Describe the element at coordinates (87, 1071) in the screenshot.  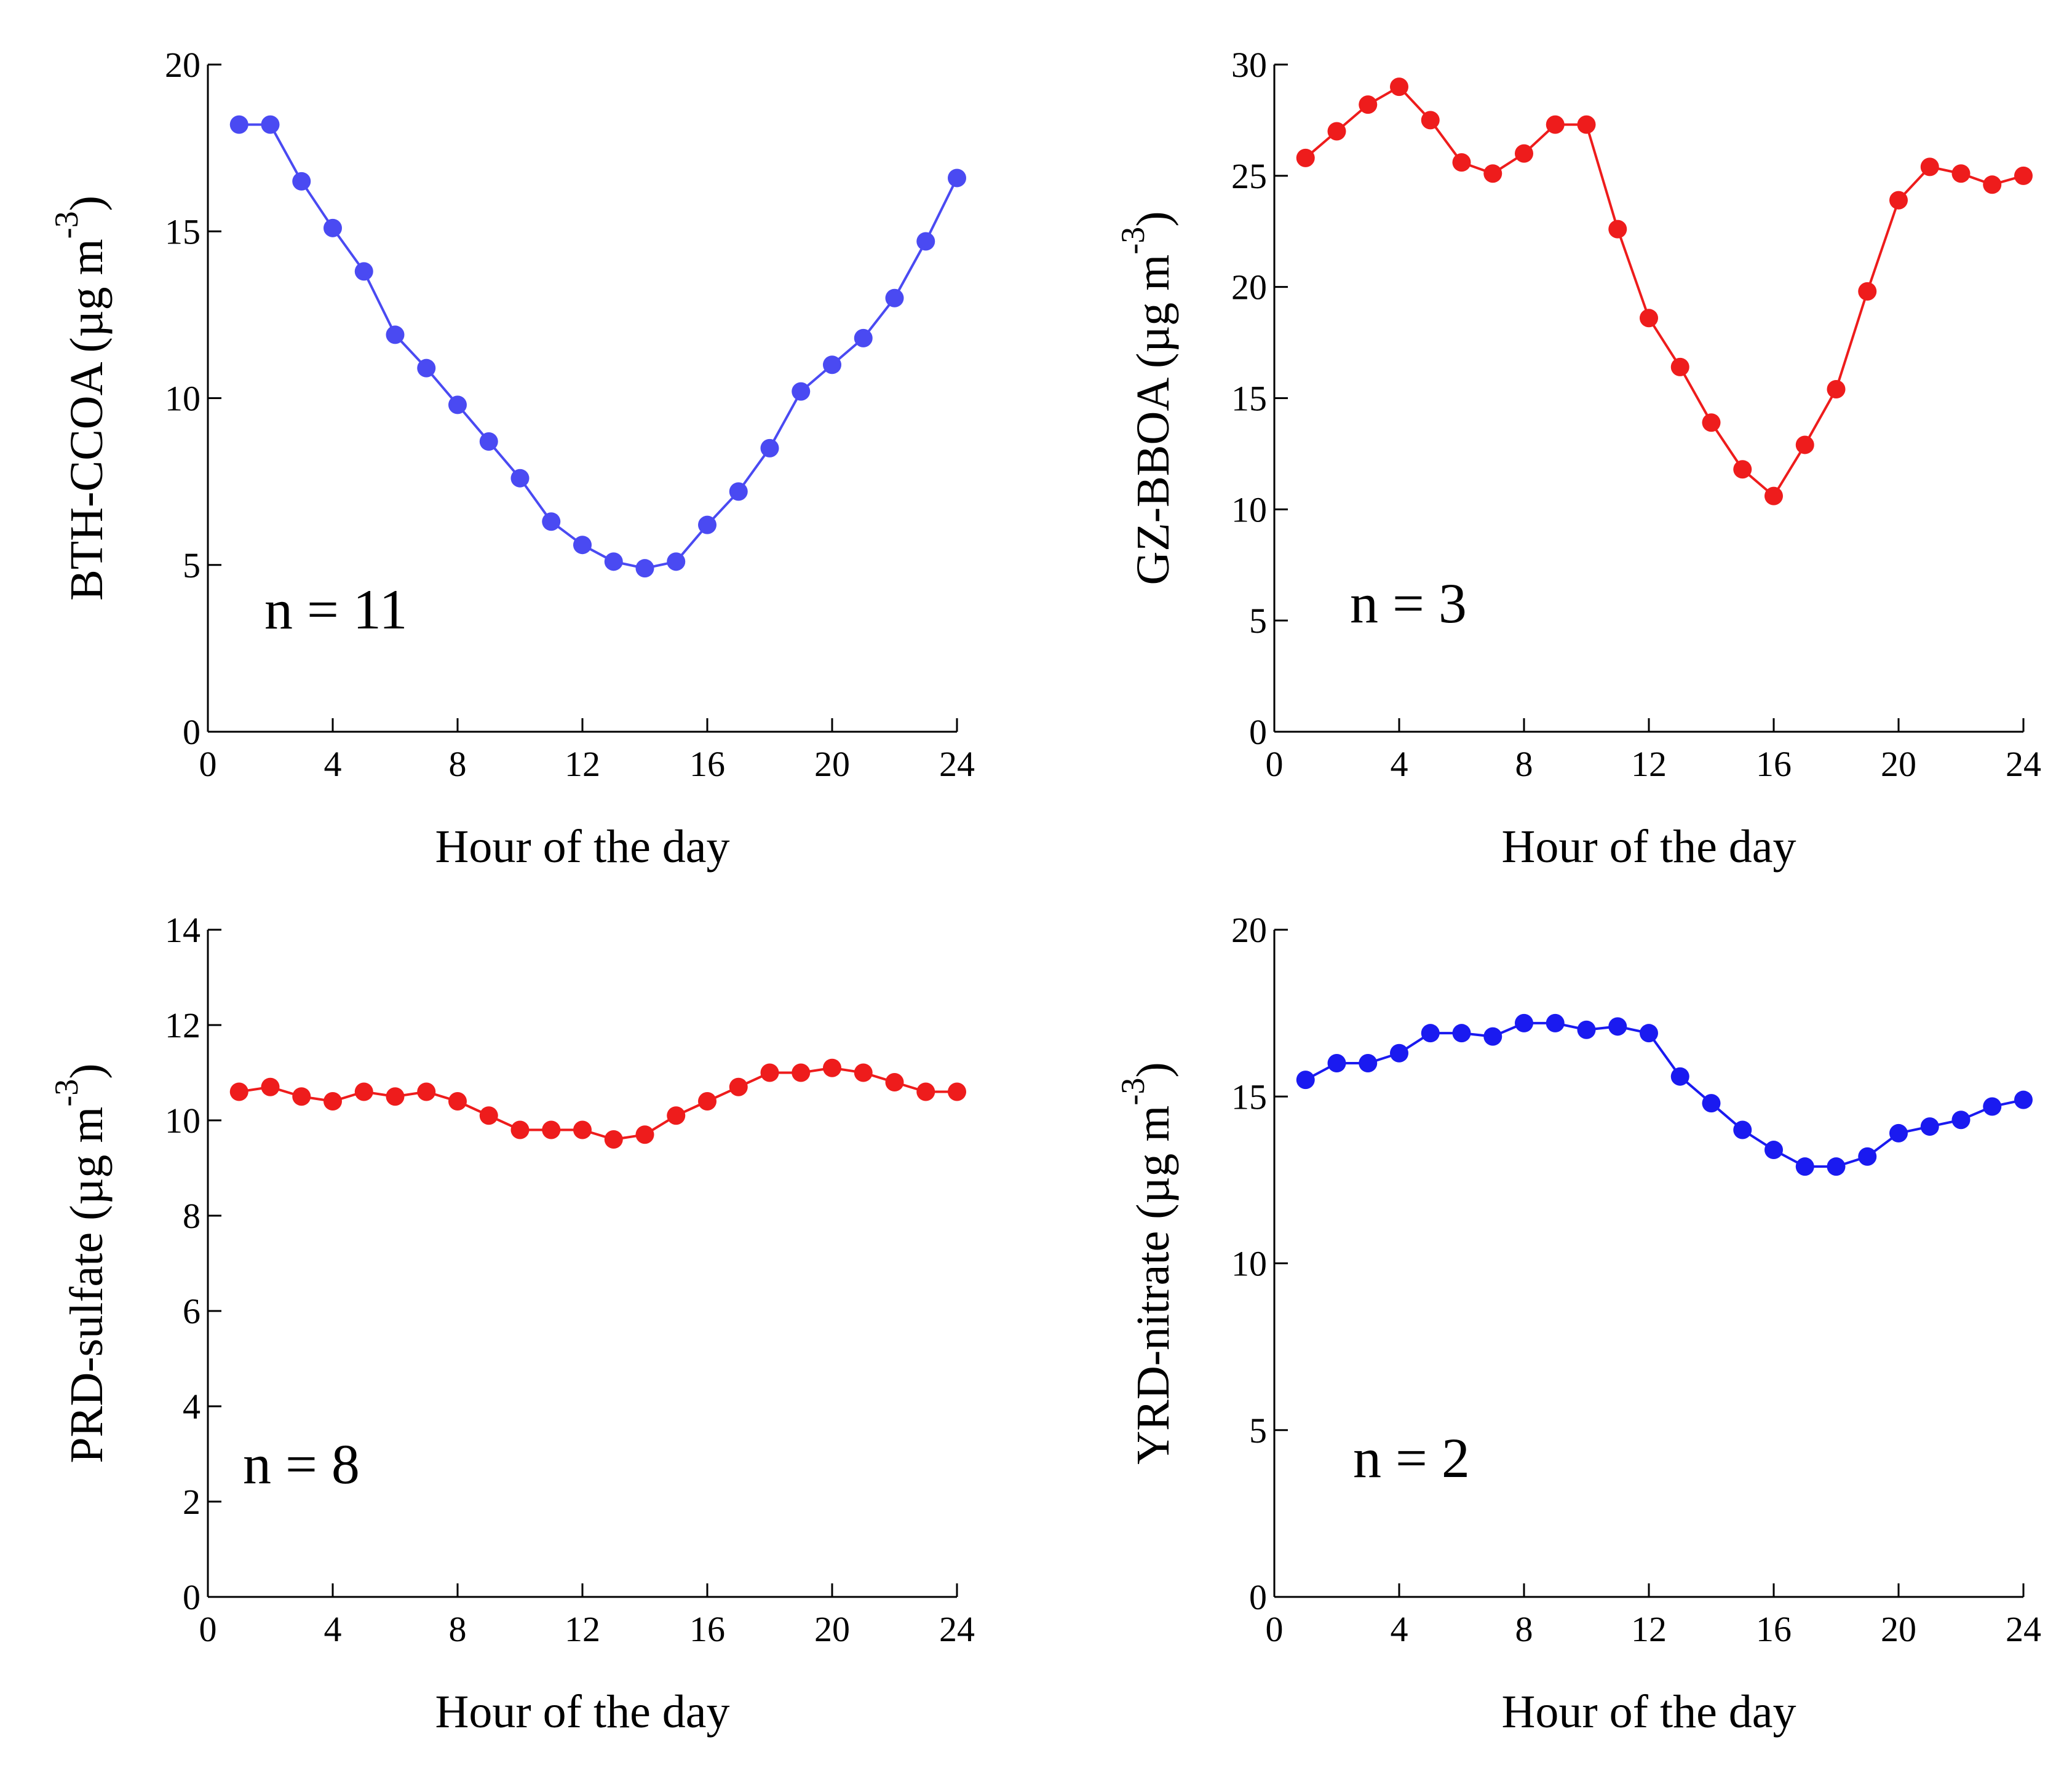
I see `prd-y-axis-title-close: )` at that location.